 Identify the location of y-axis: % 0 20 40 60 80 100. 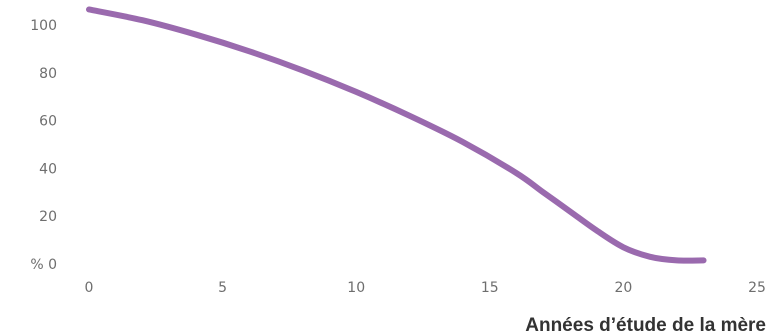
(43, 145).